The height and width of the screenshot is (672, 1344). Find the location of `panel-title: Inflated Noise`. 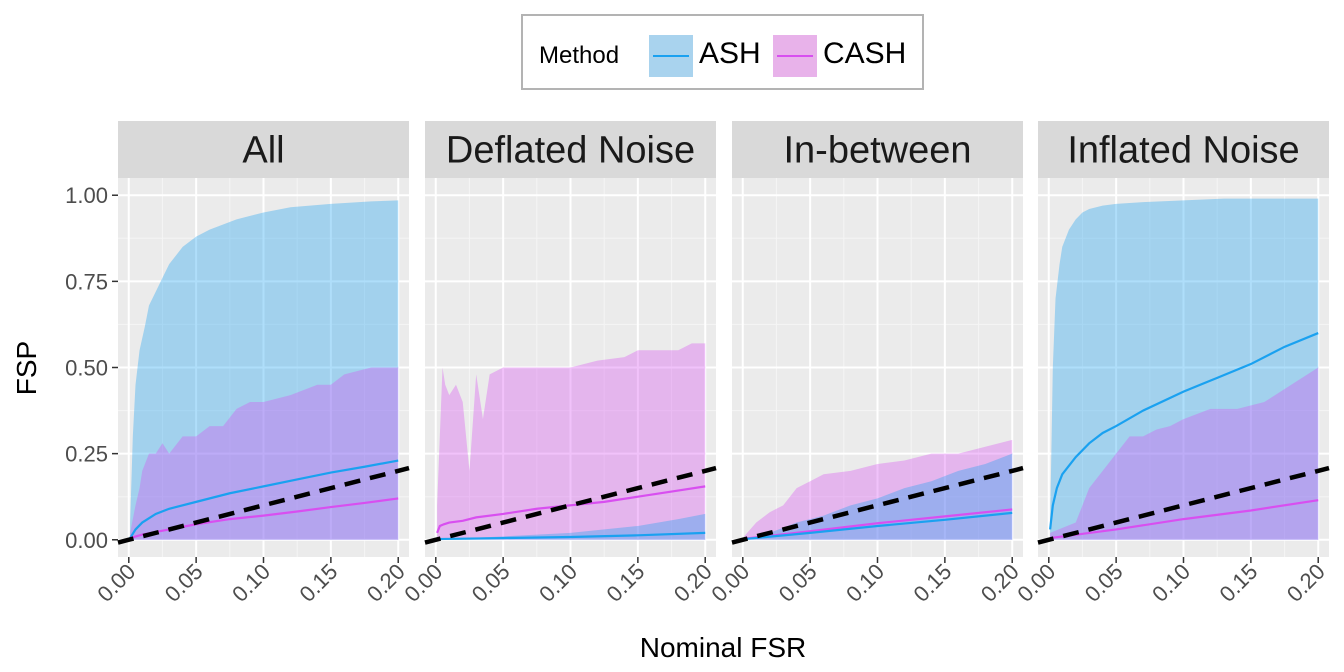

panel-title: Inflated Noise is located at coordinates (1183, 151).